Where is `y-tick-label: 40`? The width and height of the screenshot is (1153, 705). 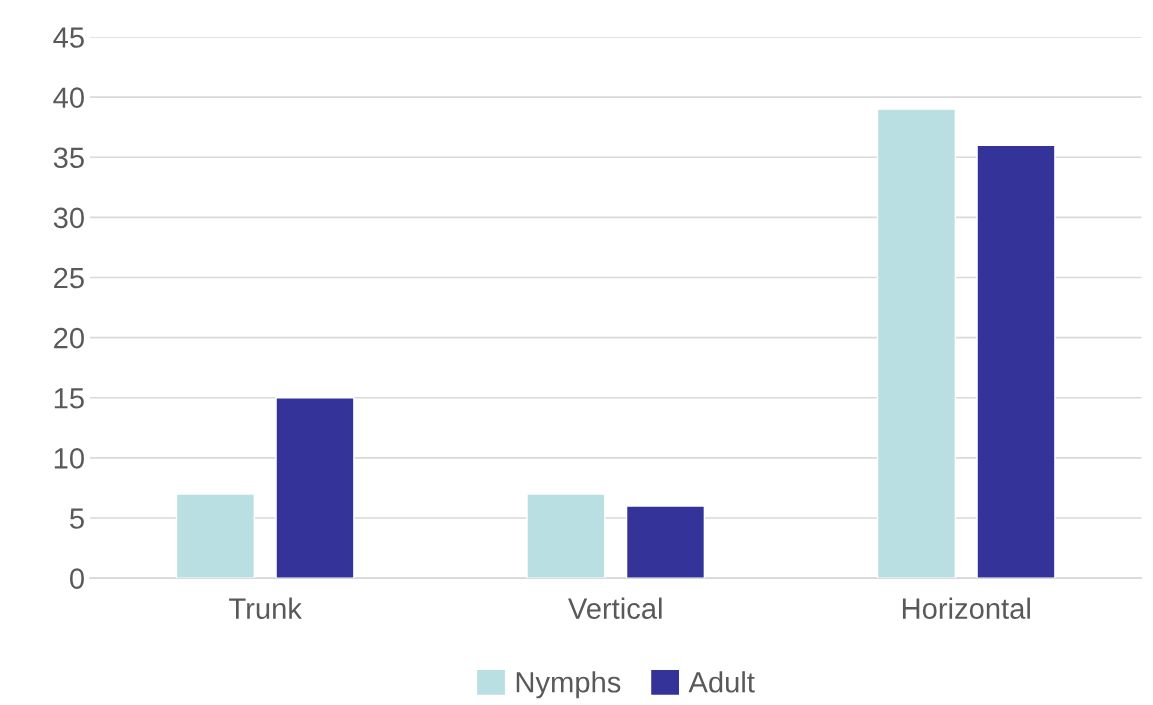 y-tick-label: 40 is located at coordinates (68, 97).